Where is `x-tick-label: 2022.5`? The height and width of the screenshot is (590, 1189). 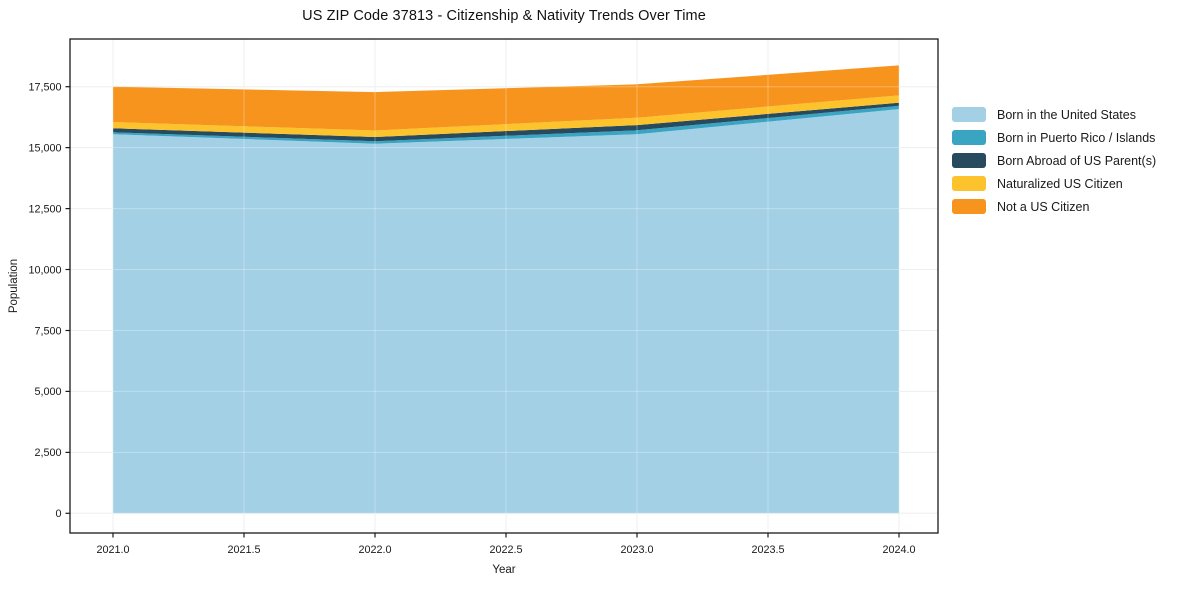 x-tick-label: 2022.5 is located at coordinates (505, 550).